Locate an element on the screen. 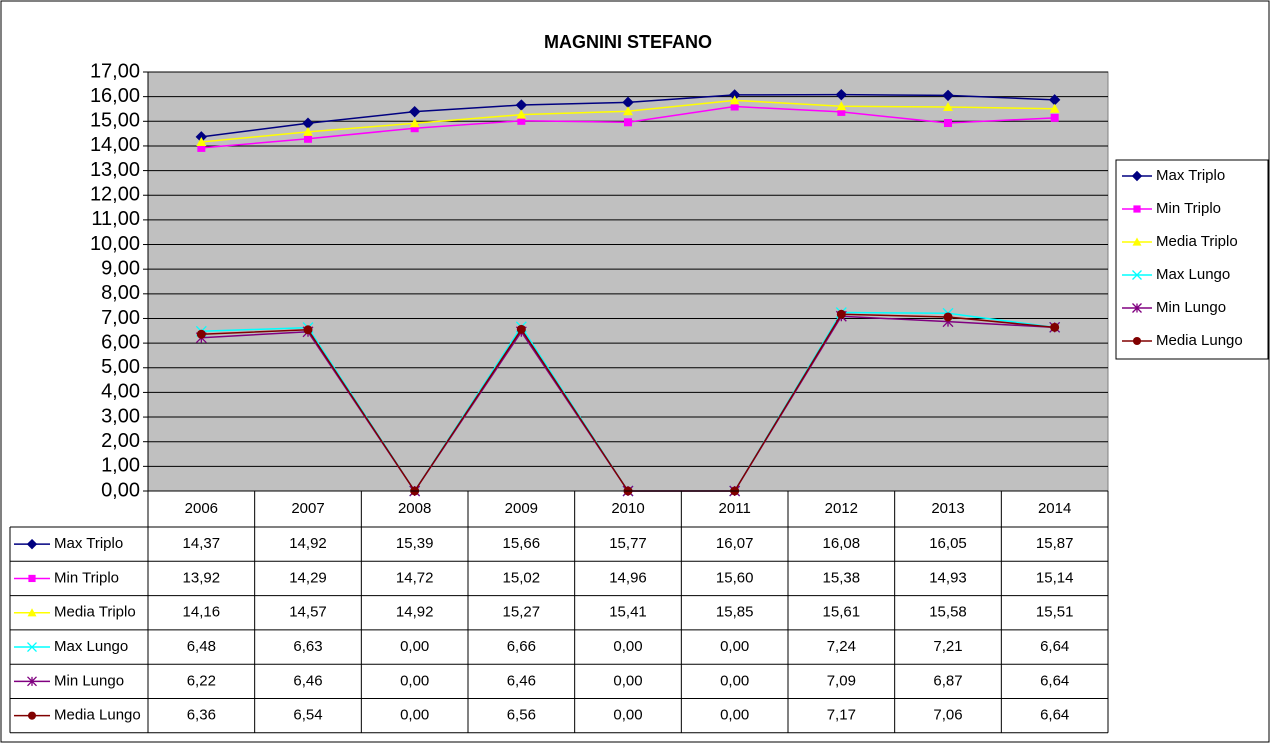 The width and height of the screenshot is (1271, 749). table-cell: 16,05 is located at coordinates (948, 543).